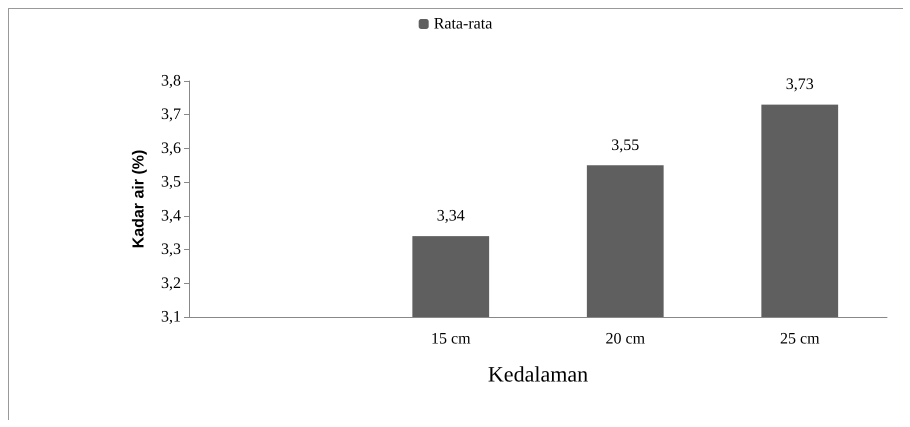 This screenshot has width=910, height=427. What do you see at coordinates (171, 317) in the screenshot?
I see `y-tick-label: 3,1` at bounding box center [171, 317].